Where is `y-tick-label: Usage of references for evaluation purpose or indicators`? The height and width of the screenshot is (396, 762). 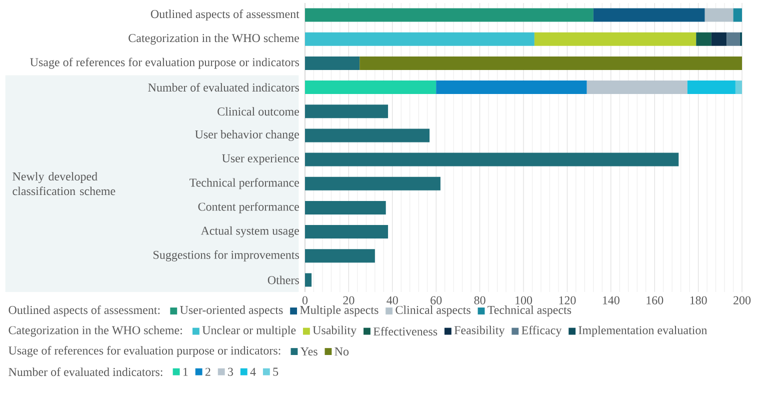 y-tick-label: Usage of references for evaluation purpose or indicators is located at coordinates (165, 63).